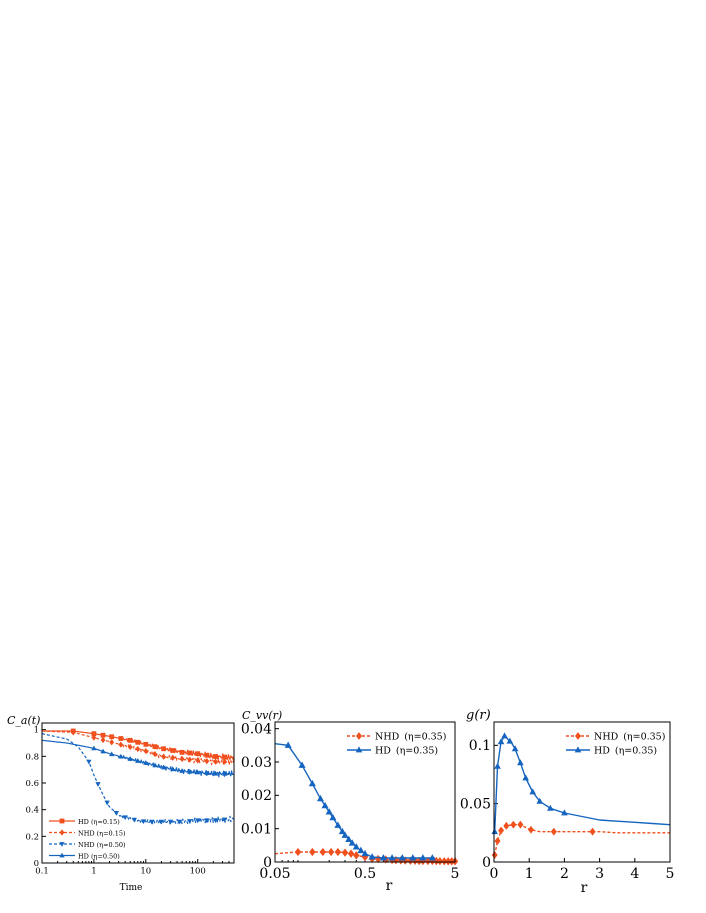  I want to click on x-tick-label: 4, so click(634, 874).